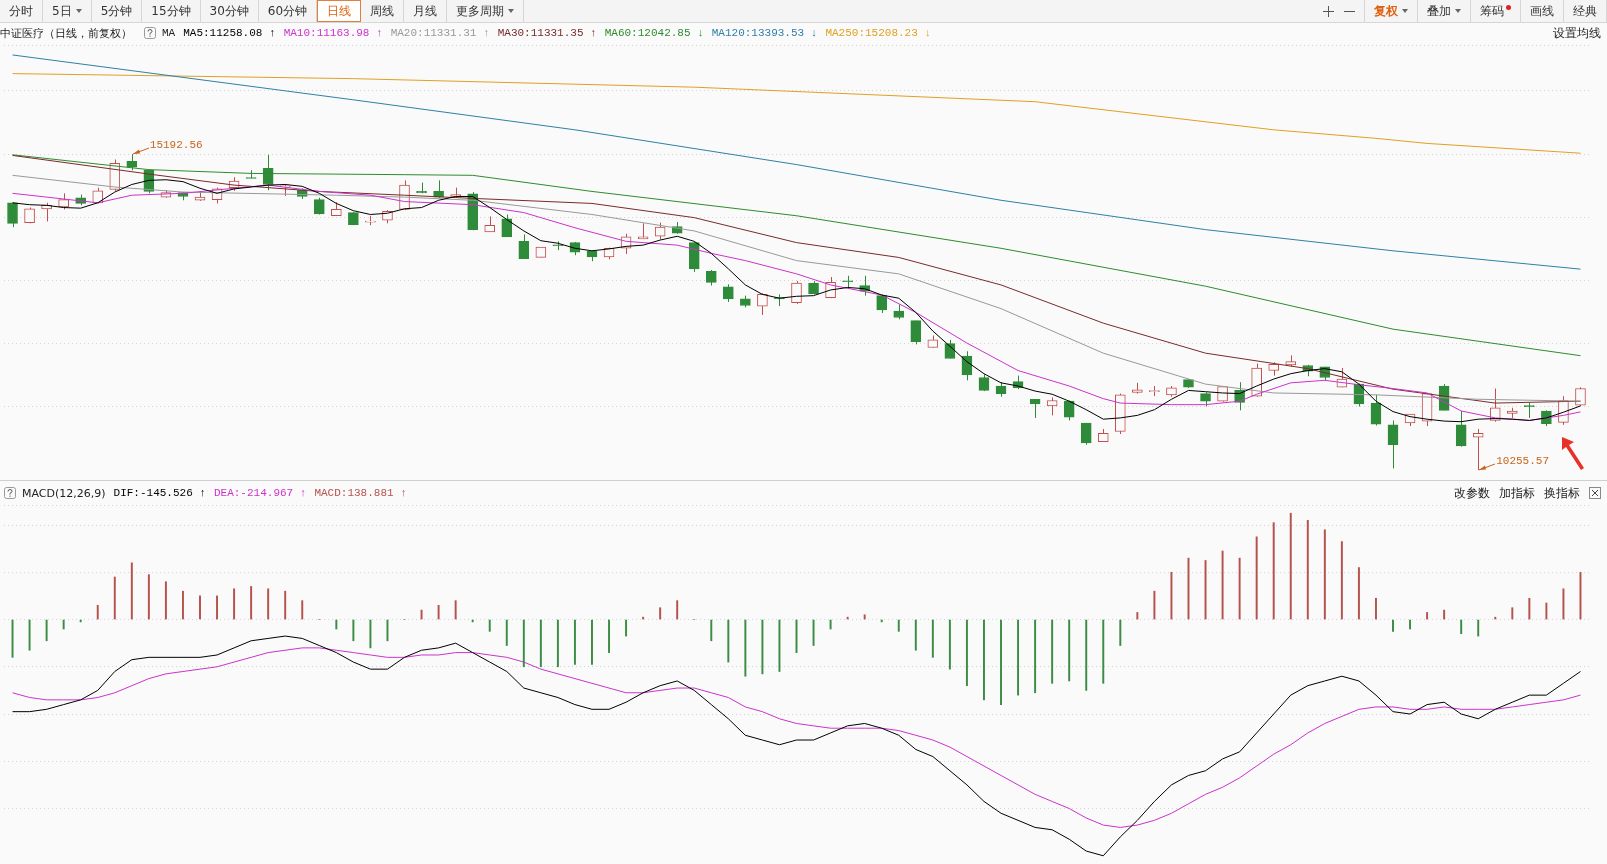 The image size is (1607, 864). I want to click on text: 加指标, so click(1517, 493).